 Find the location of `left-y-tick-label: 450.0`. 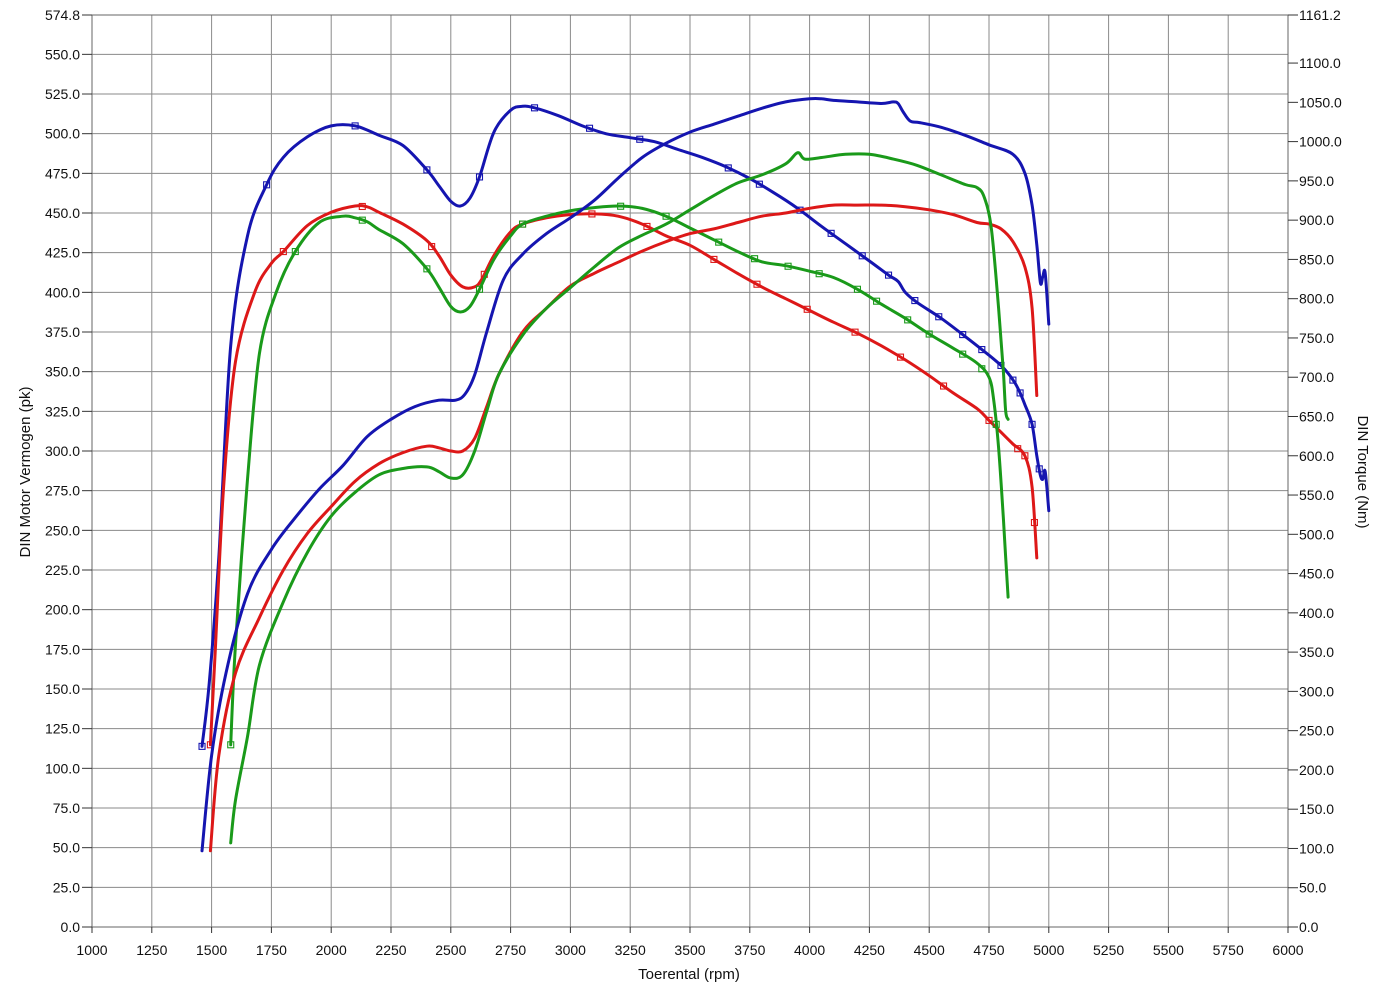

left-y-tick-label: 450.0 is located at coordinates (62, 213).